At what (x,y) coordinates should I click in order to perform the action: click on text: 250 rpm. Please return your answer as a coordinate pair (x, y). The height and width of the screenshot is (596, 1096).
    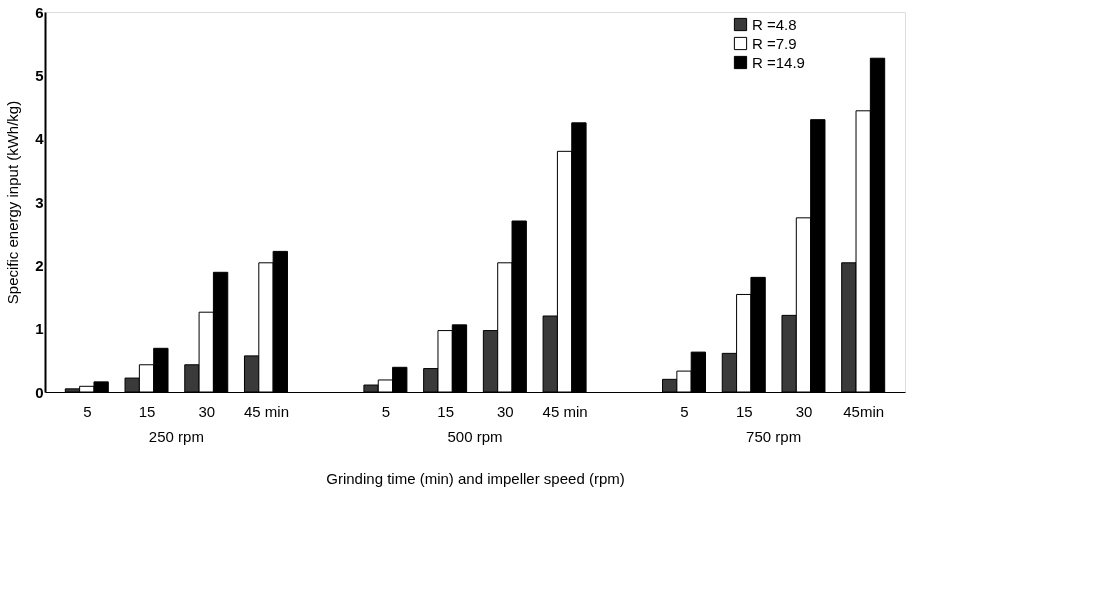
    Looking at the image, I should click on (176, 436).